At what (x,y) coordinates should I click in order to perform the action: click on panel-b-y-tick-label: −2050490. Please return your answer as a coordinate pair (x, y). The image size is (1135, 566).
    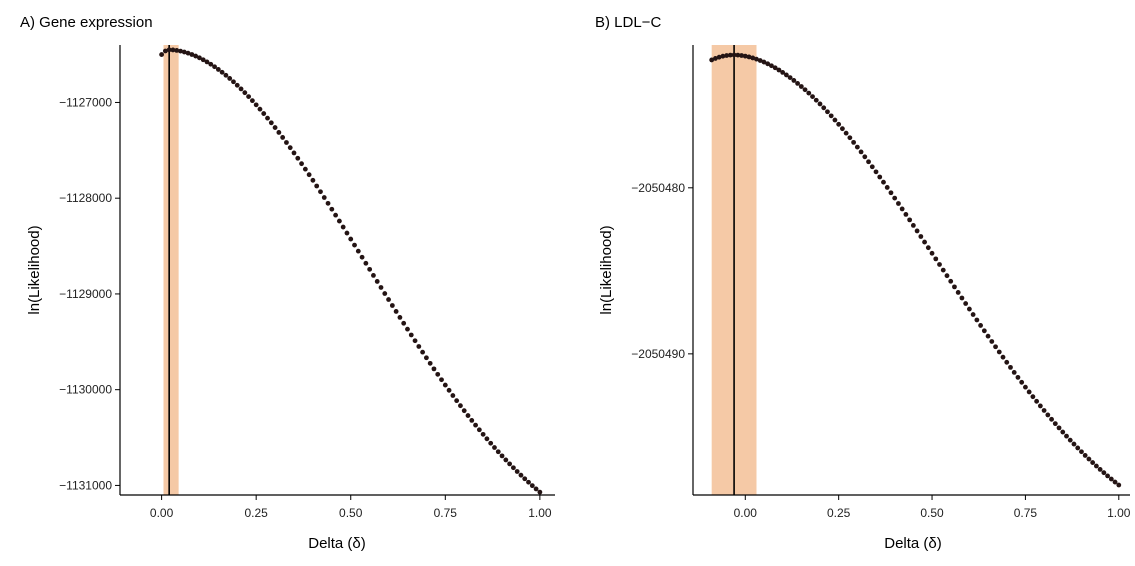
    Looking at the image, I should click on (658, 354).